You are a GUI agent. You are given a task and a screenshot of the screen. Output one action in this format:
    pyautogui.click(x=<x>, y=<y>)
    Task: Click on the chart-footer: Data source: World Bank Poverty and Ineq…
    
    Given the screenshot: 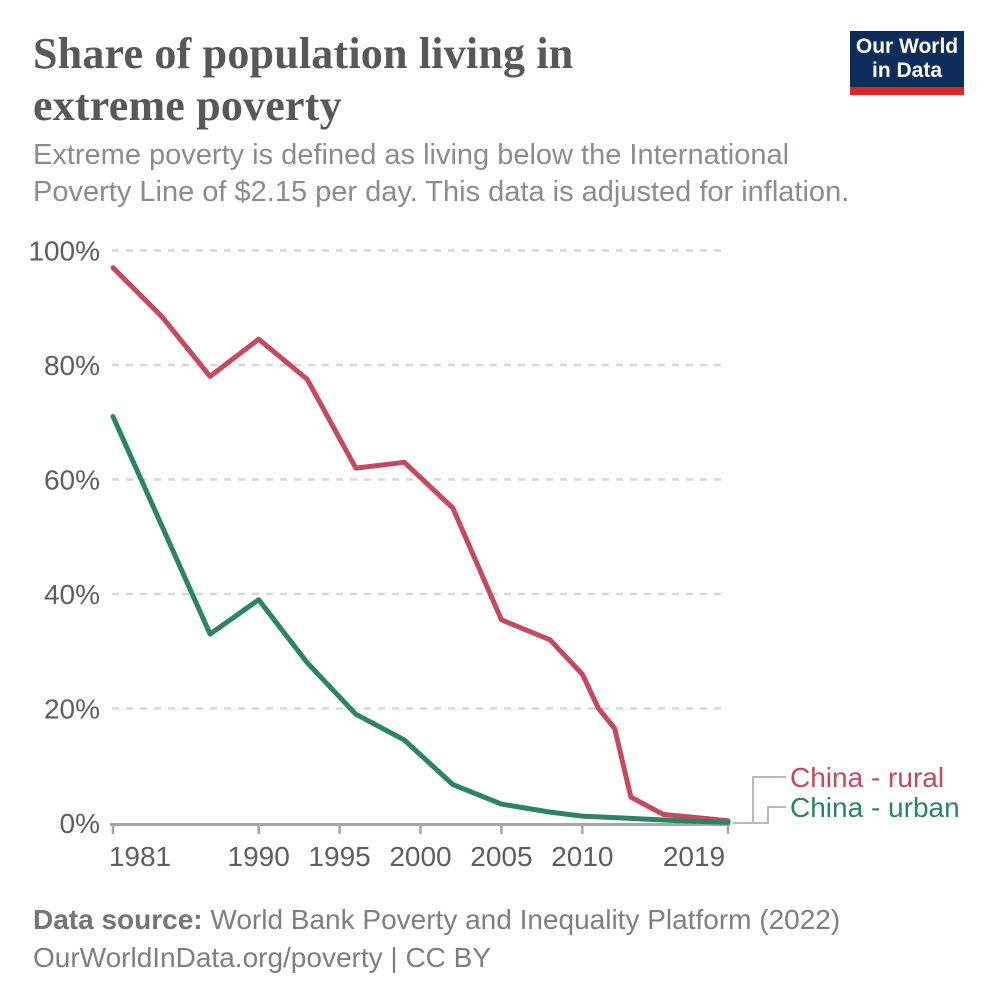 What is the action you would take?
    pyautogui.click(x=503, y=939)
    